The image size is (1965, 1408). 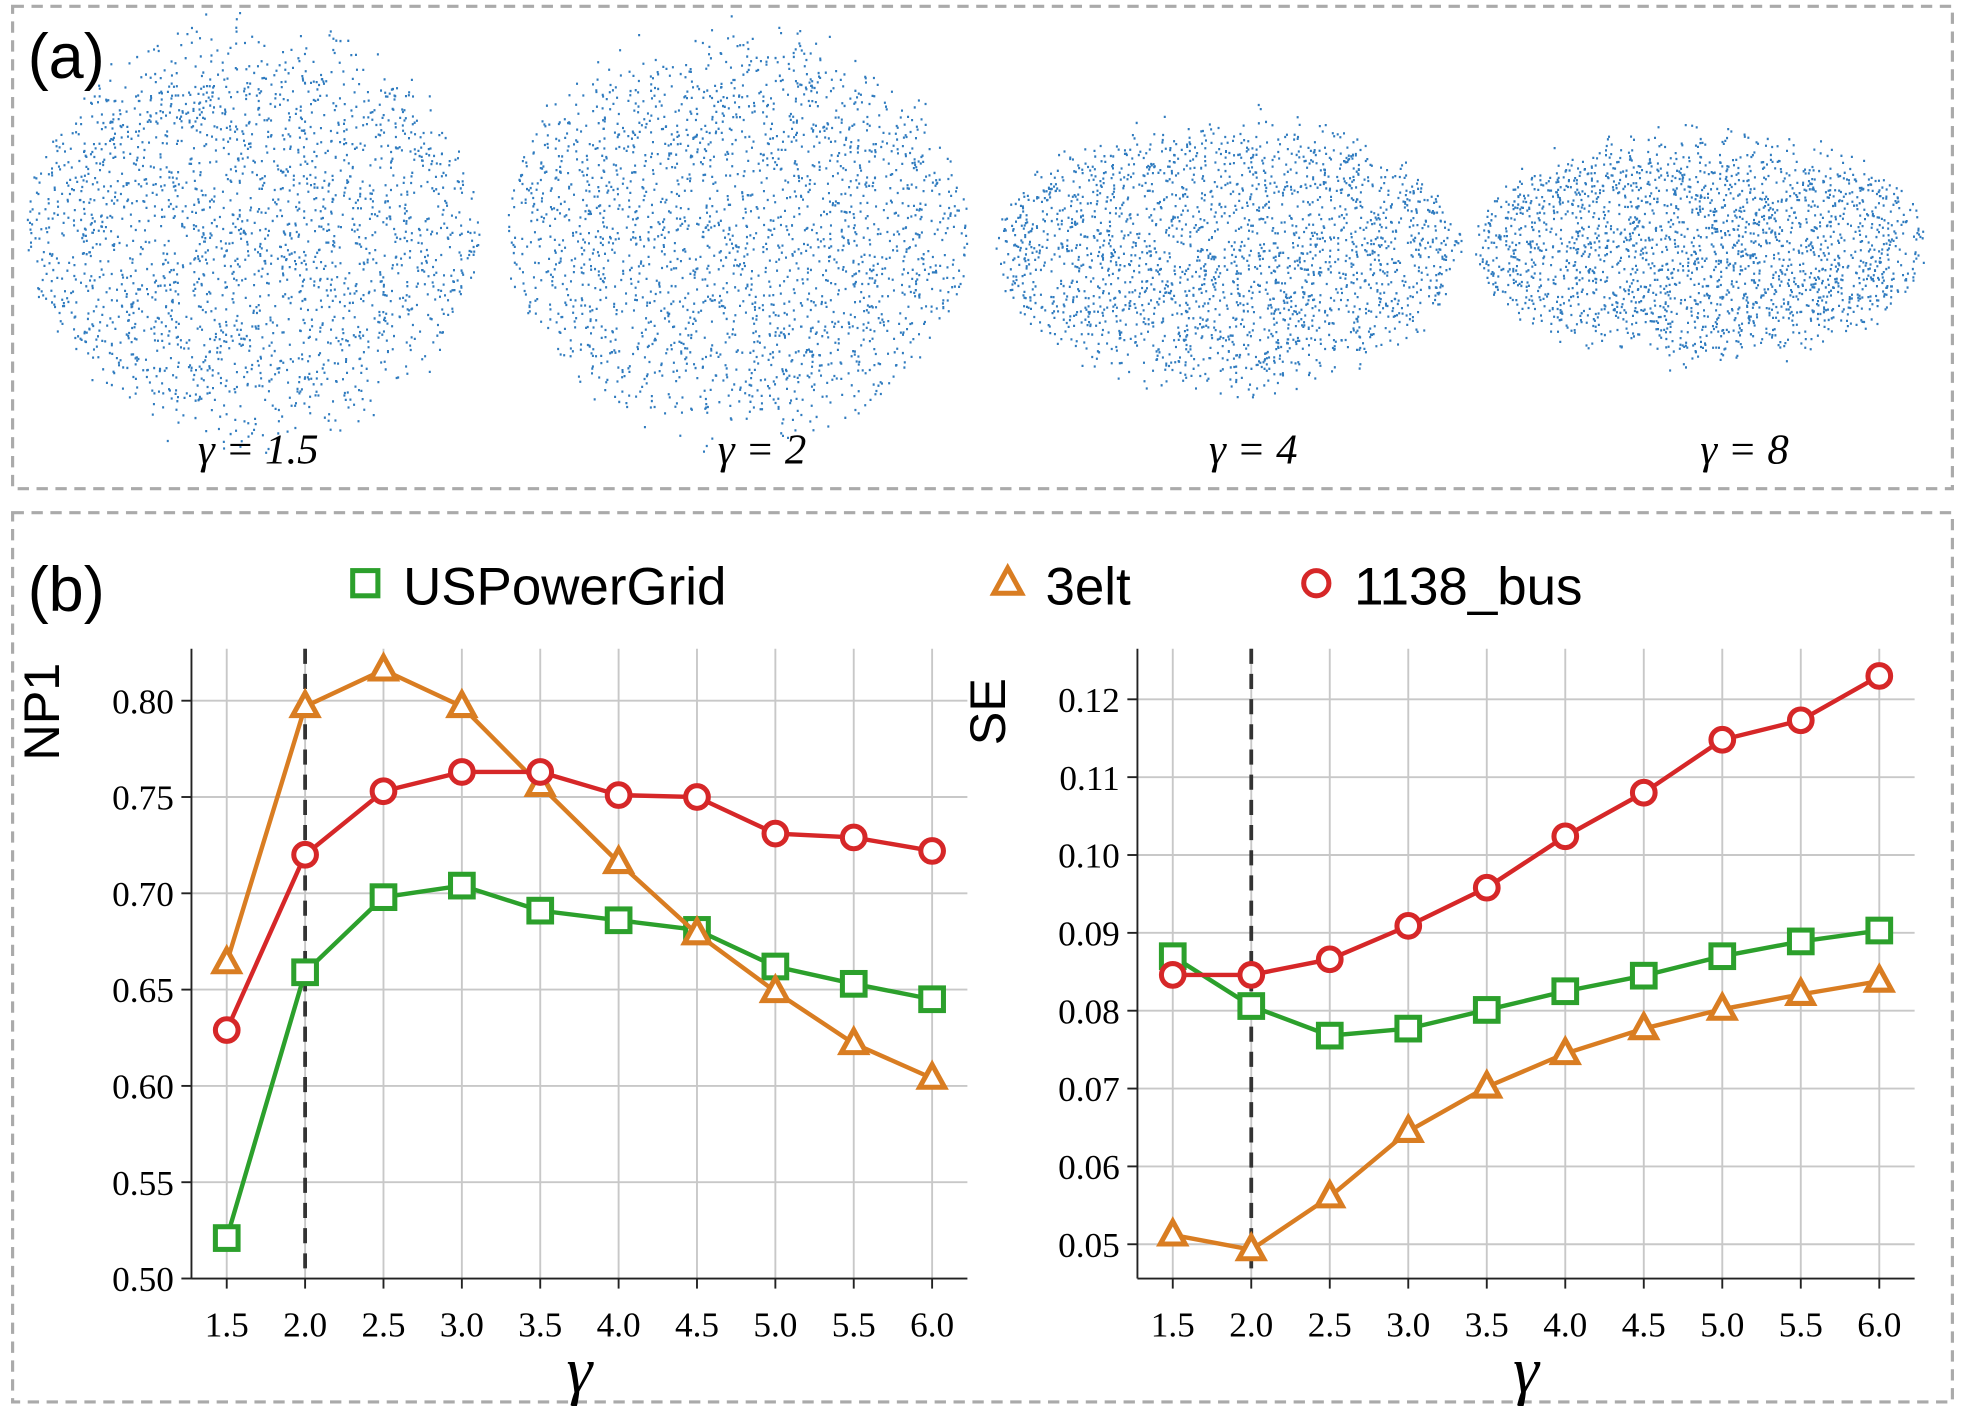 What do you see at coordinates (143, 1087) in the screenshot?
I see `y-tick-label: 0.60` at bounding box center [143, 1087].